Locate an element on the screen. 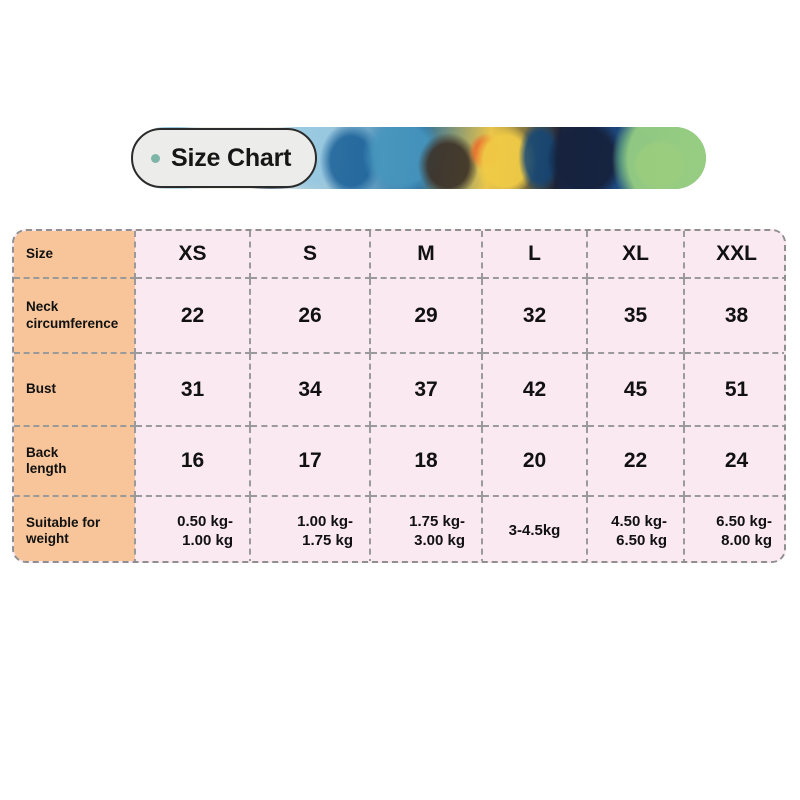 The height and width of the screenshot is (800, 800). cell-weight-l: 3-4.5kg is located at coordinates (535, 528).